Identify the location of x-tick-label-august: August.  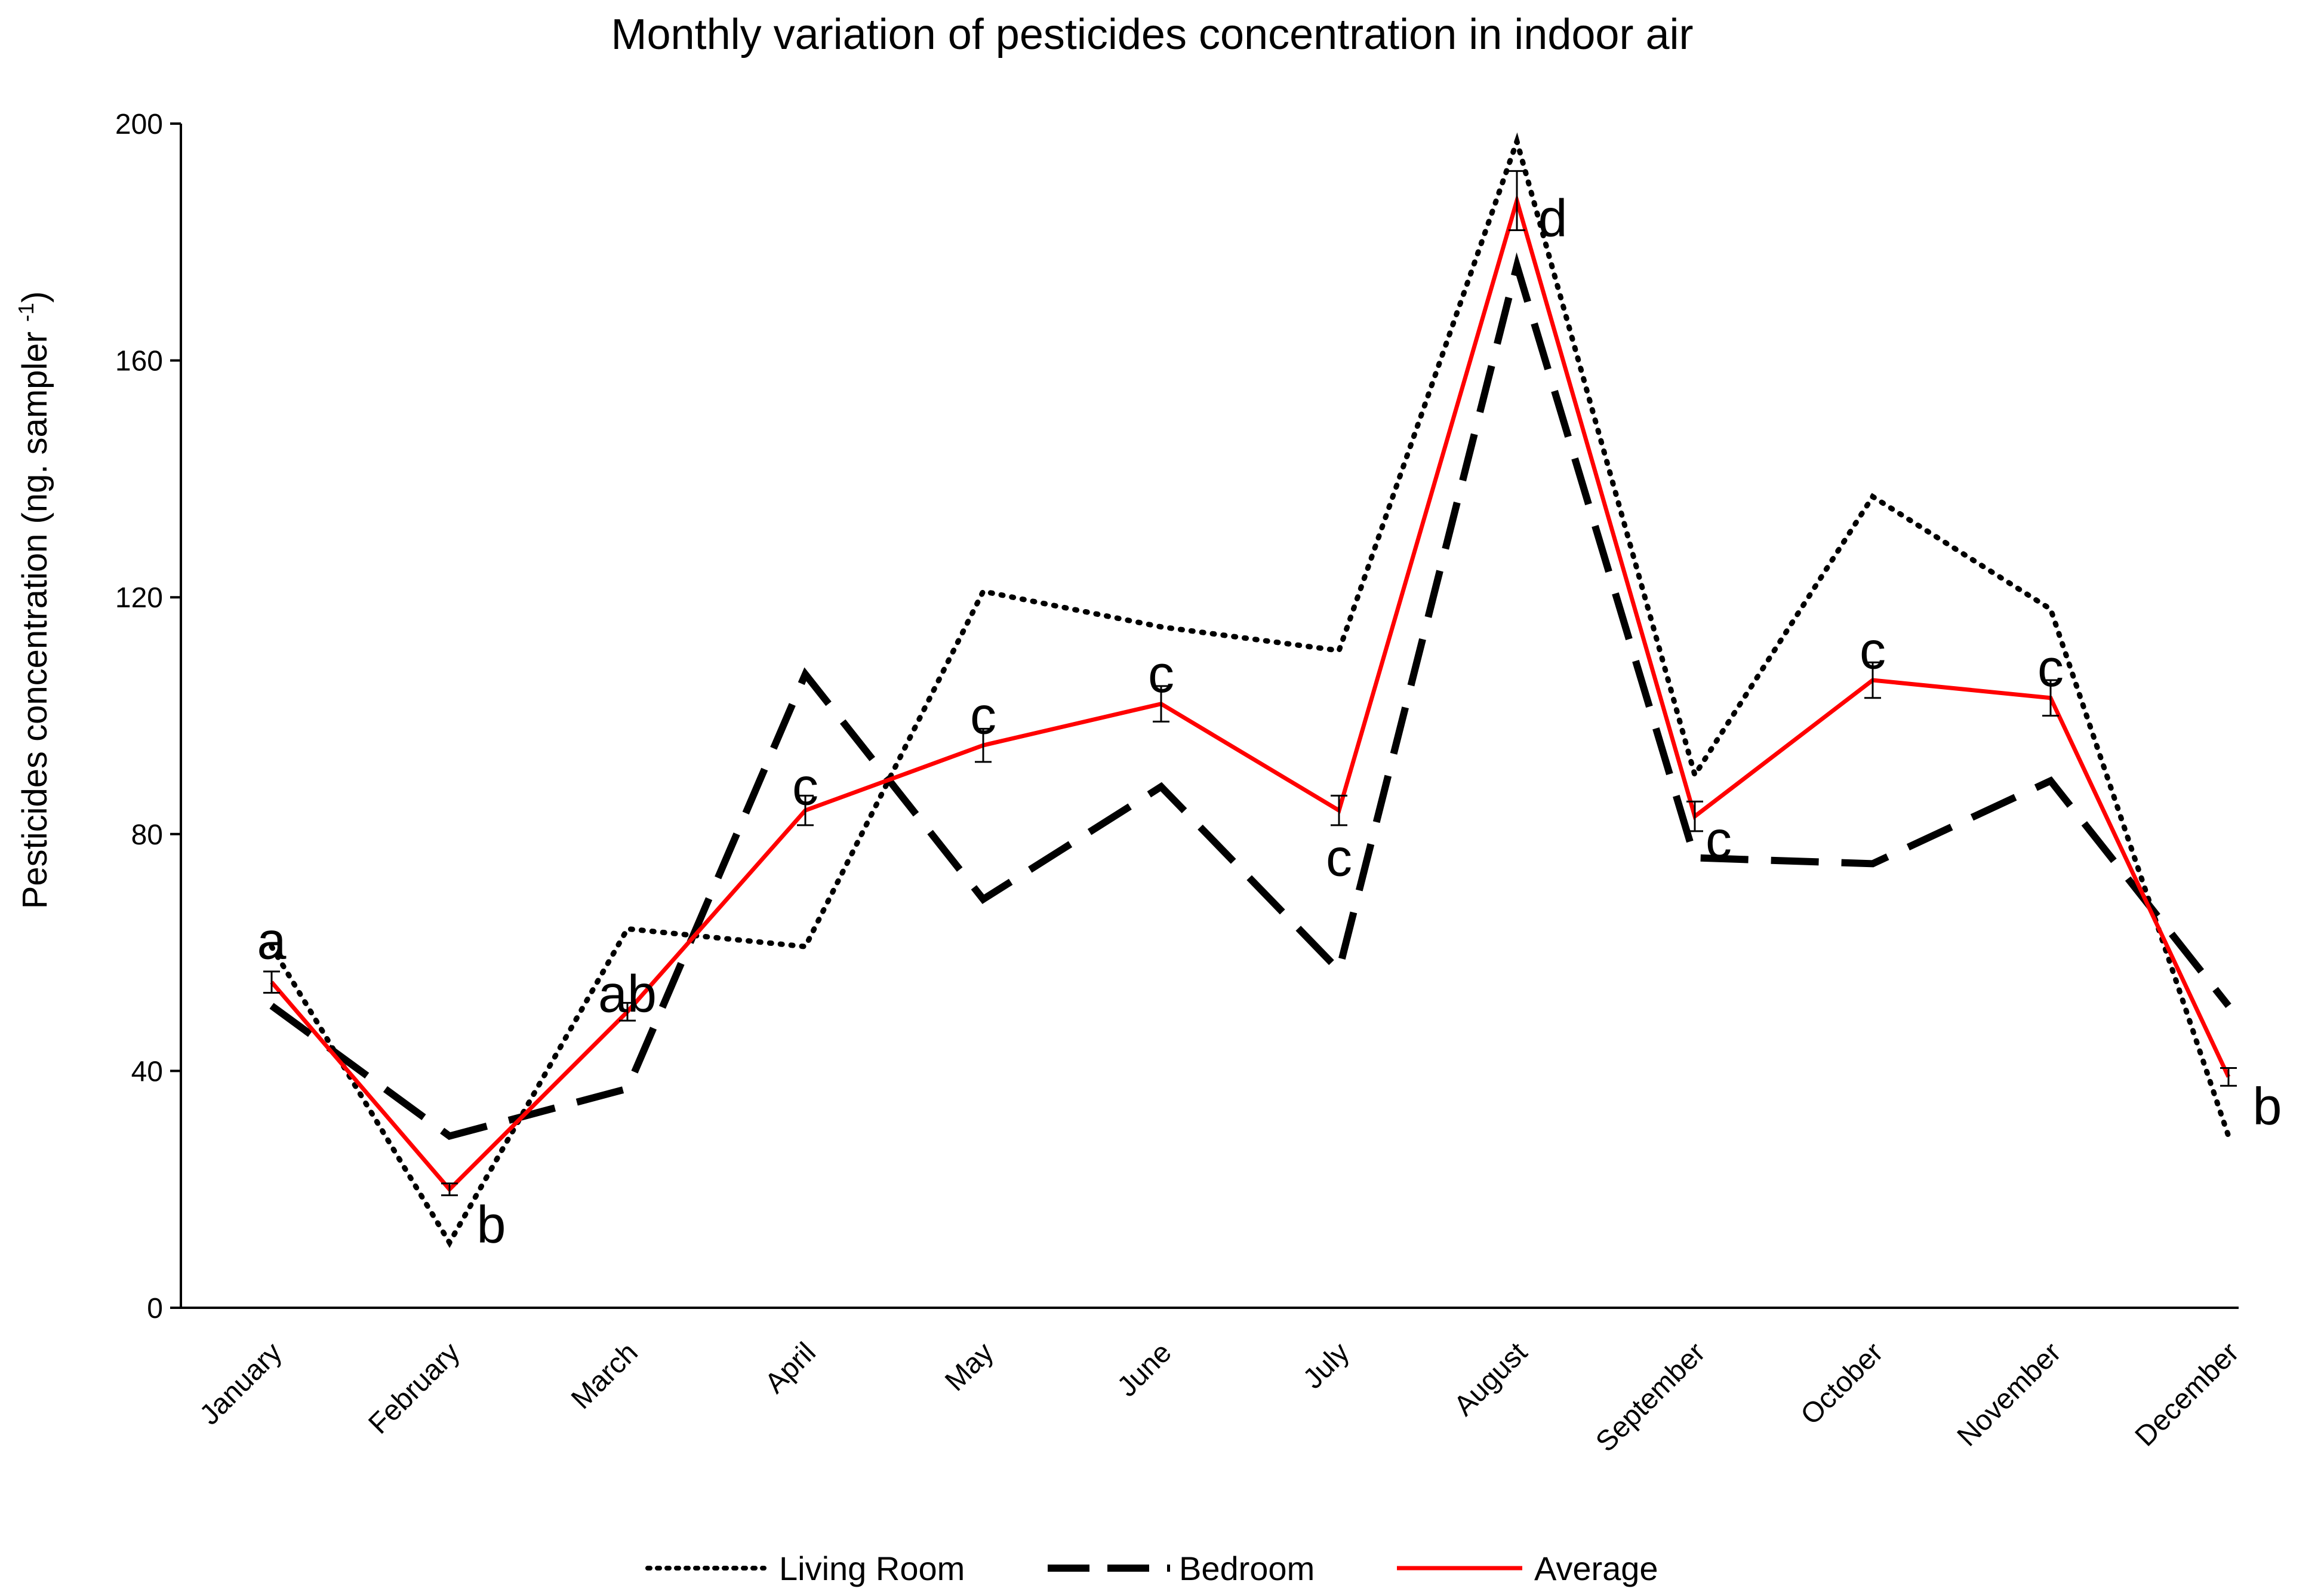
(1491, 1379).